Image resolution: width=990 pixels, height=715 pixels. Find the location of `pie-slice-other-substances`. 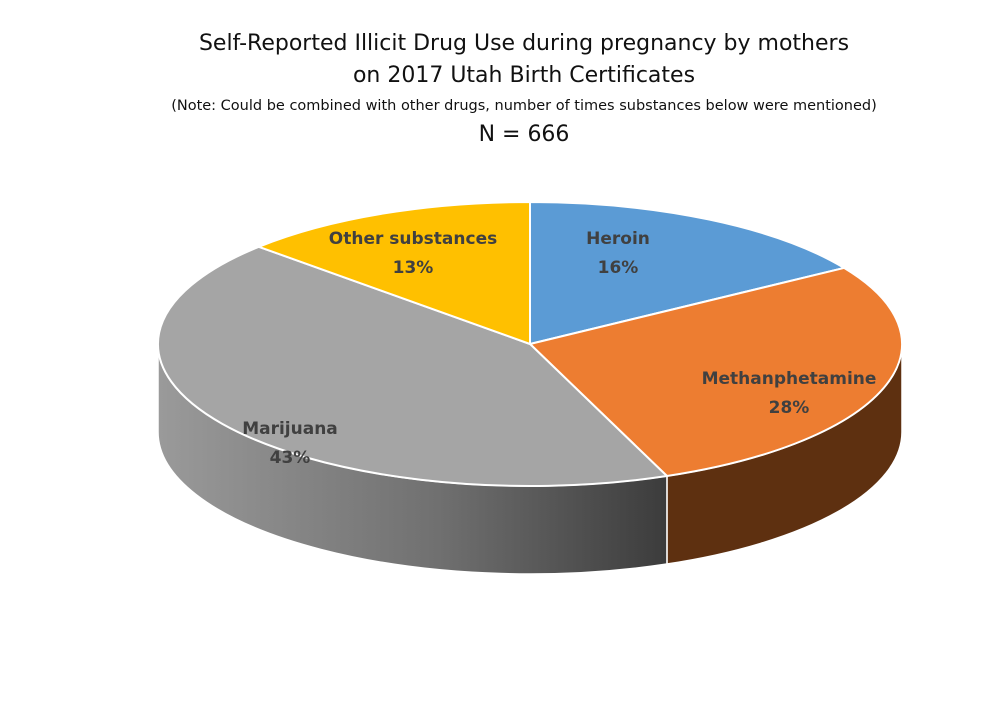

pie-slice-other-substances is located at coordinates (394, 273).